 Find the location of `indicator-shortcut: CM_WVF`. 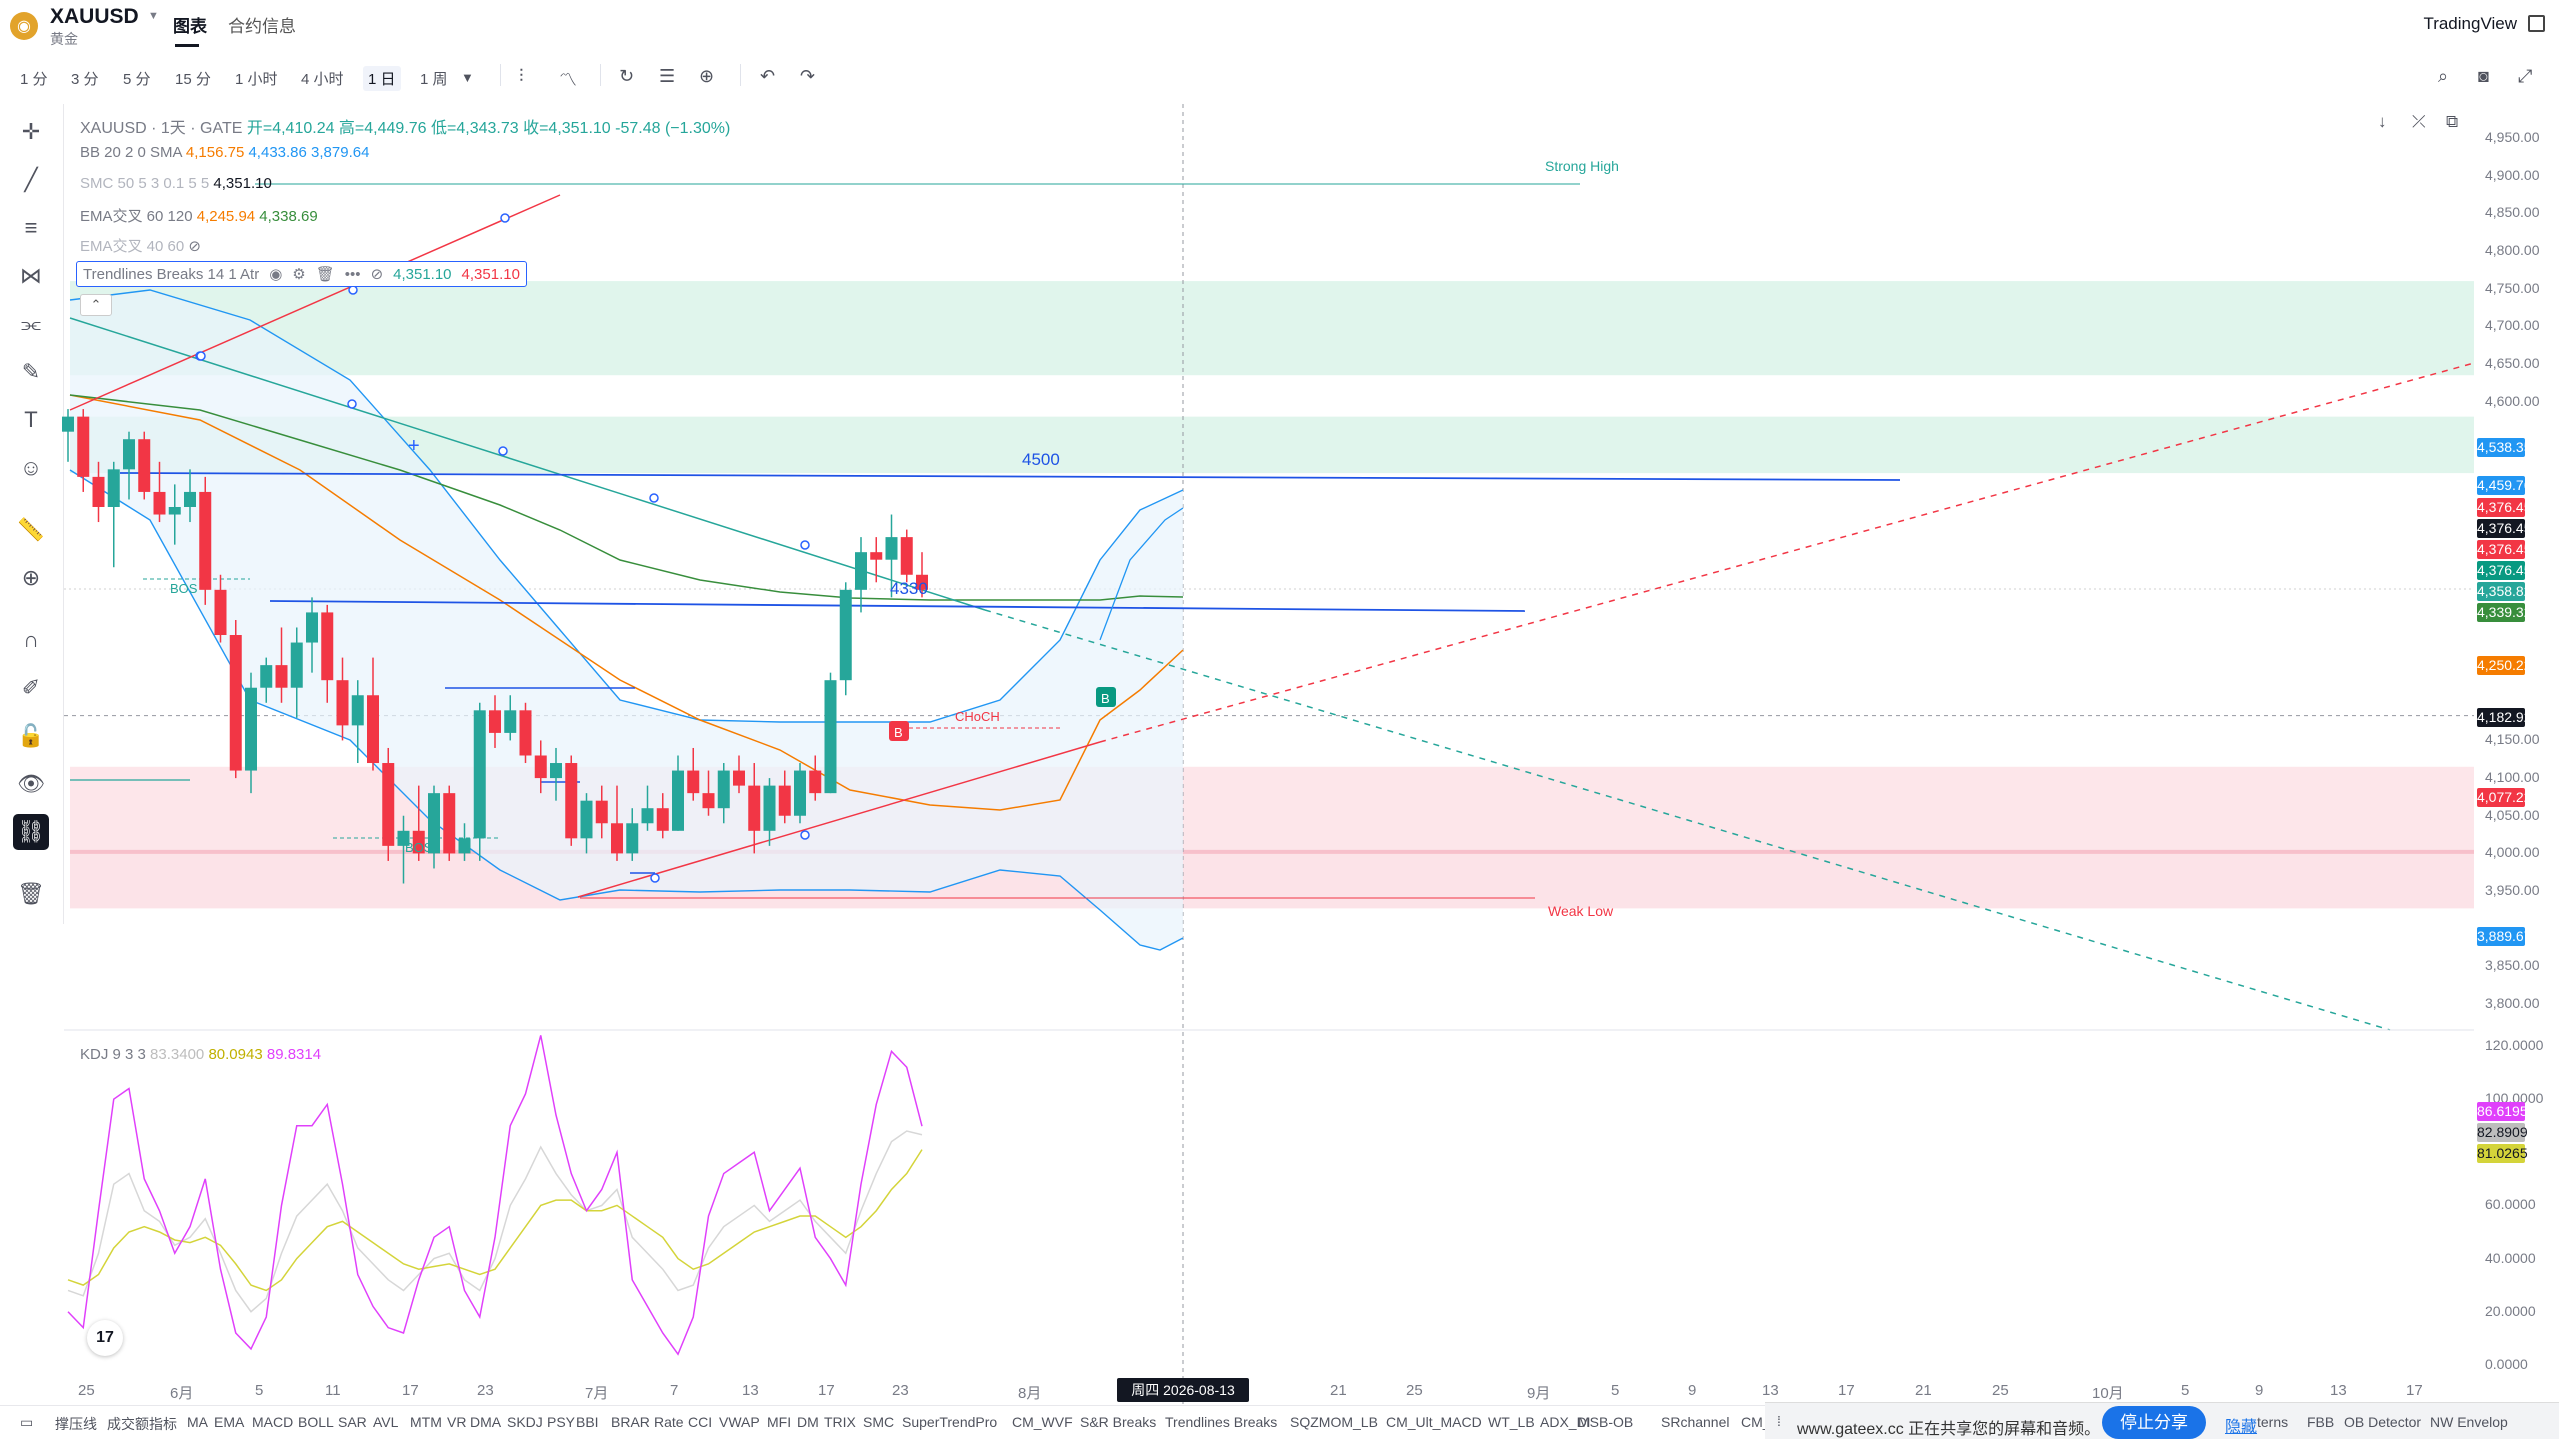

indicator-shortcut: CM_WVF is located at coordinates (1042, 1422).